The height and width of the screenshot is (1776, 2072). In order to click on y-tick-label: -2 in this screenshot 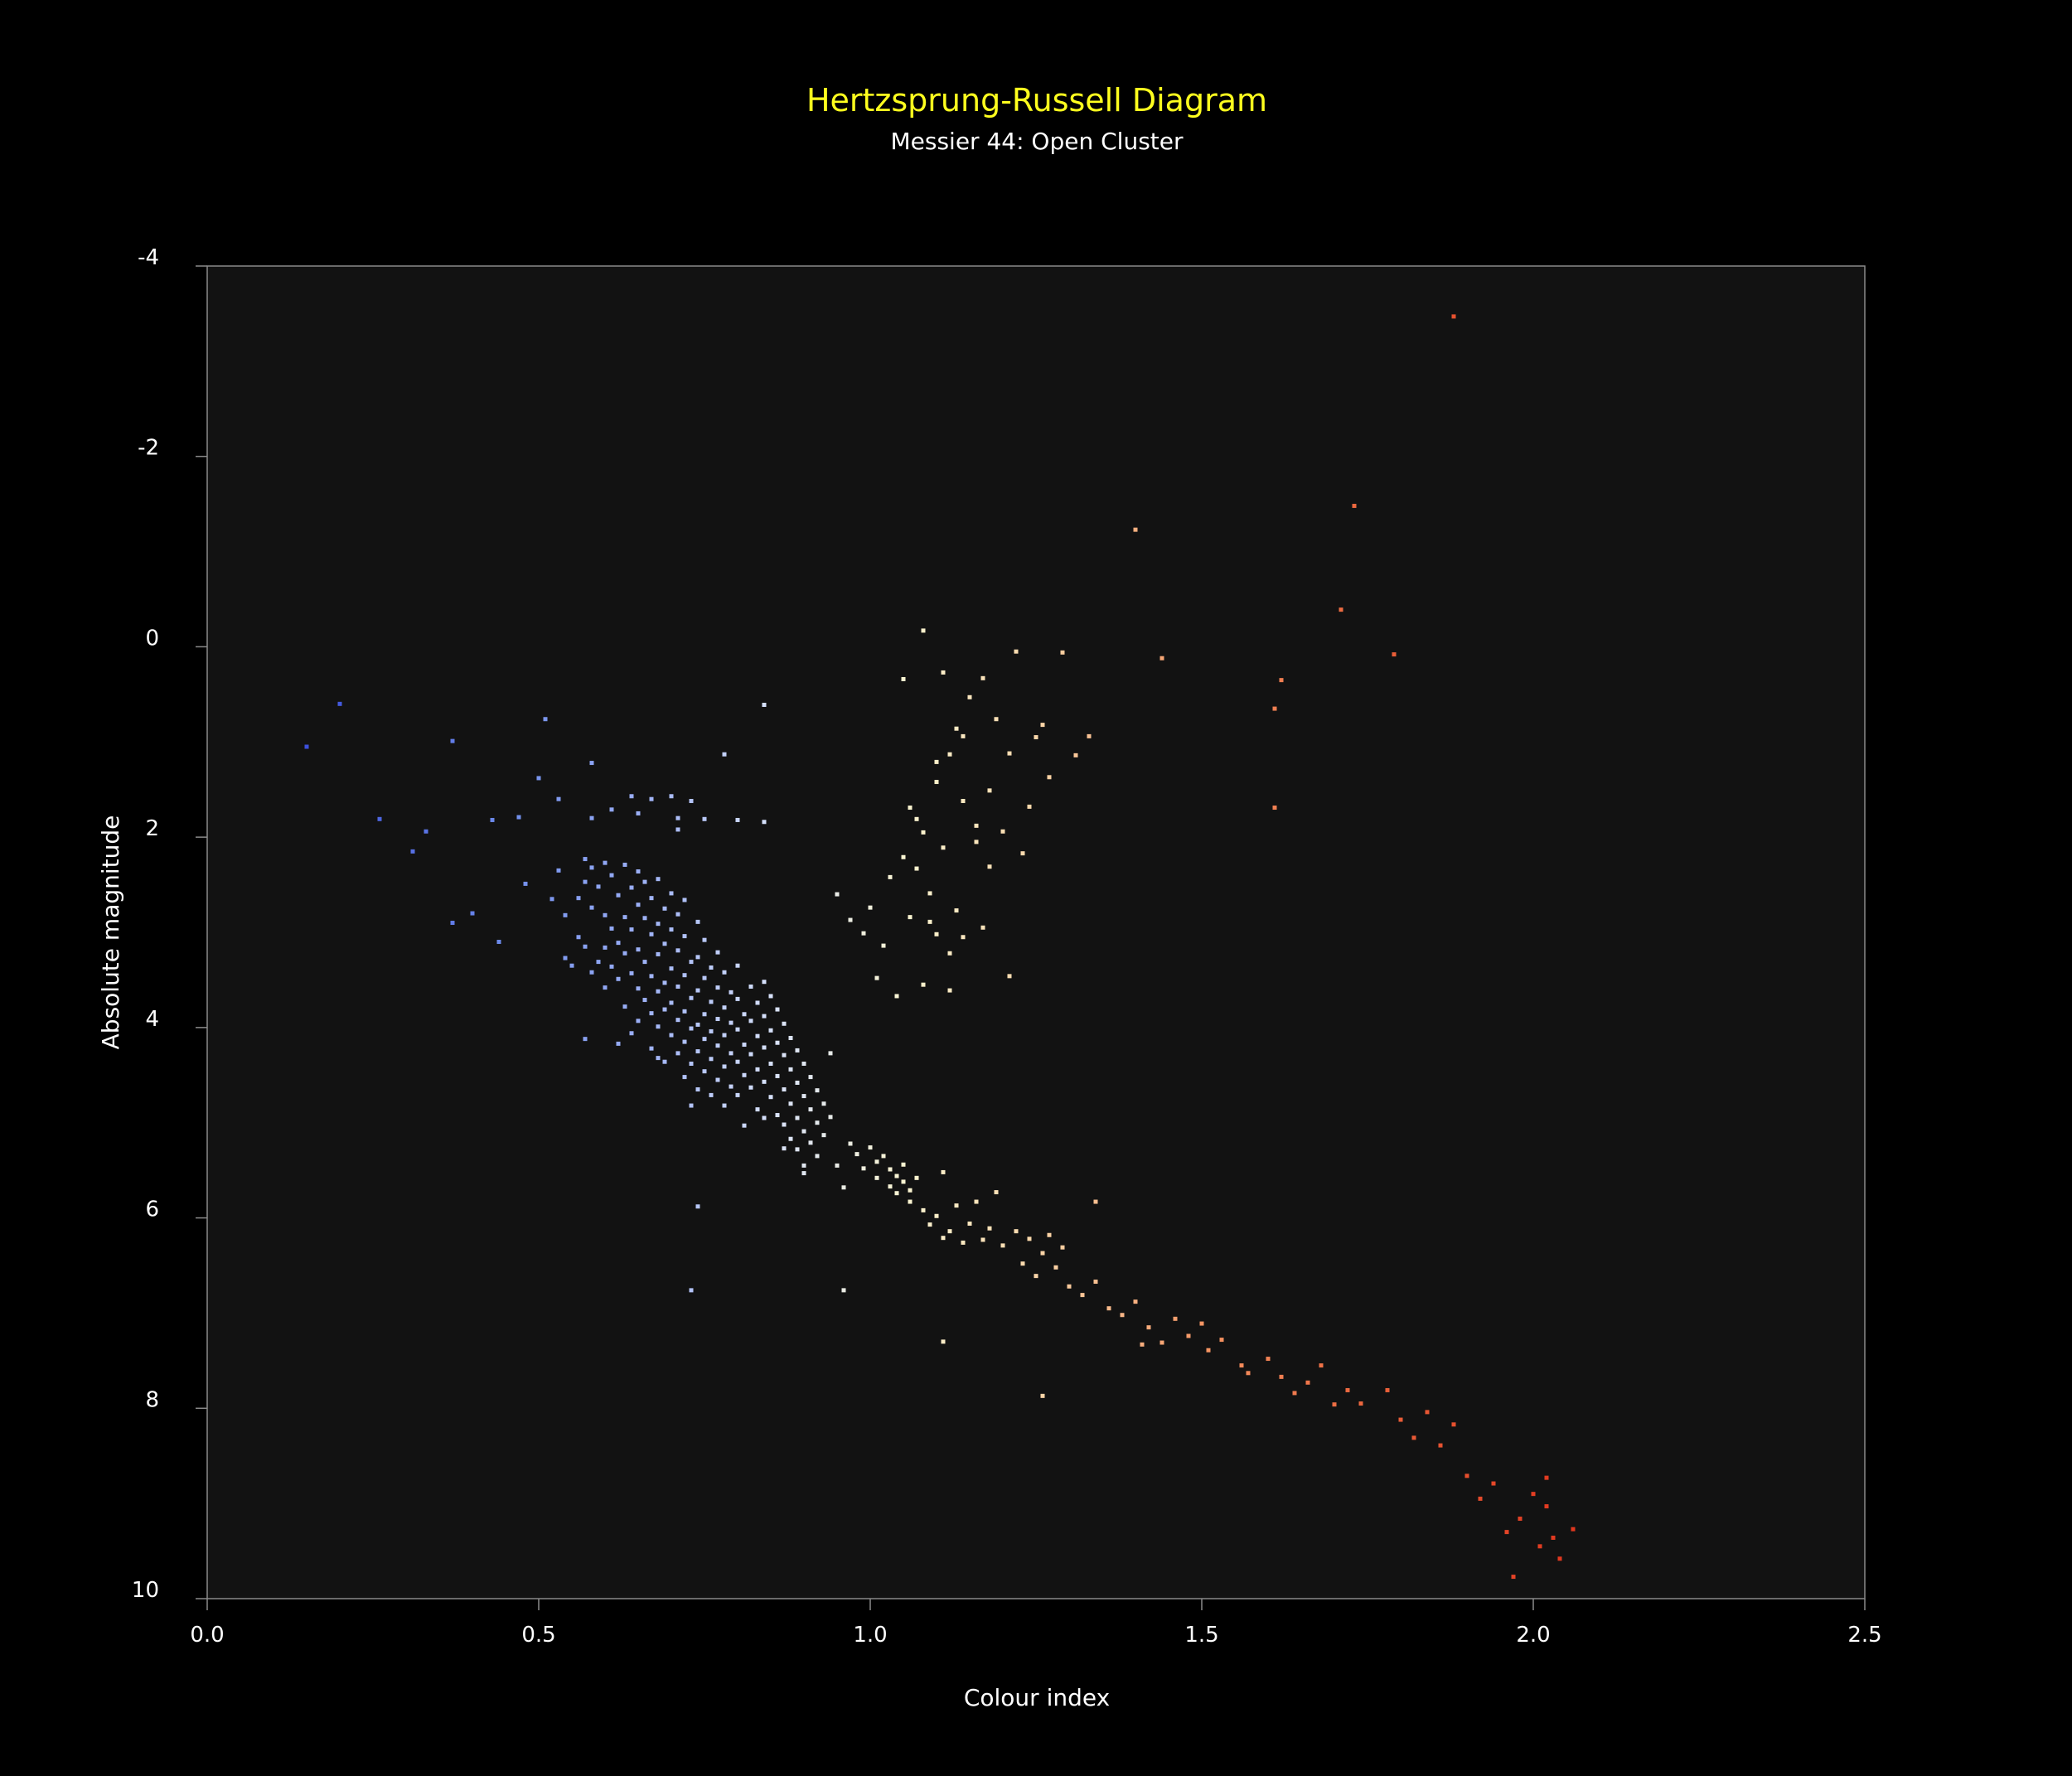, I will do `click(148, 448)`.